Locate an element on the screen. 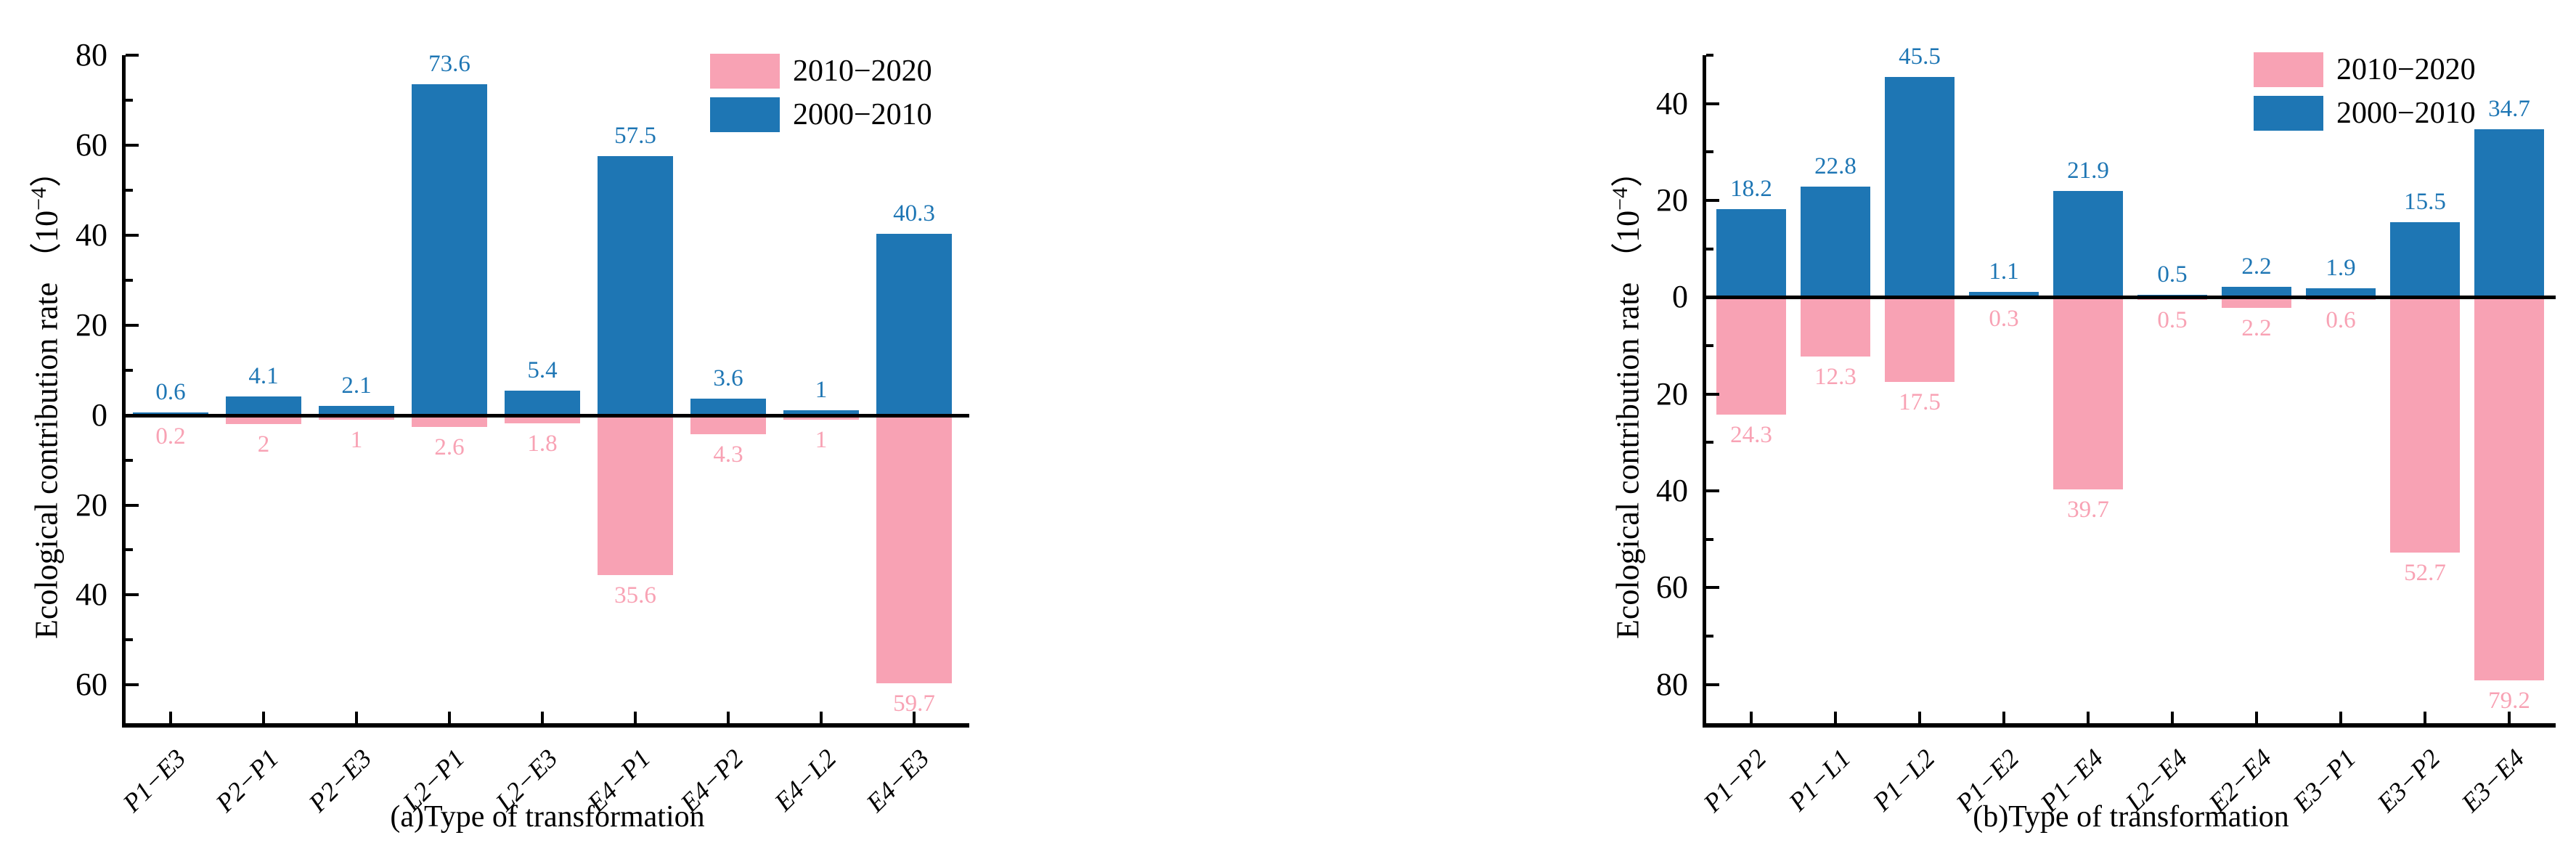 This screenshot has width=2576, height=859. legend: 2010−2020 2000−2010 is located at coordinates (2365, 95).